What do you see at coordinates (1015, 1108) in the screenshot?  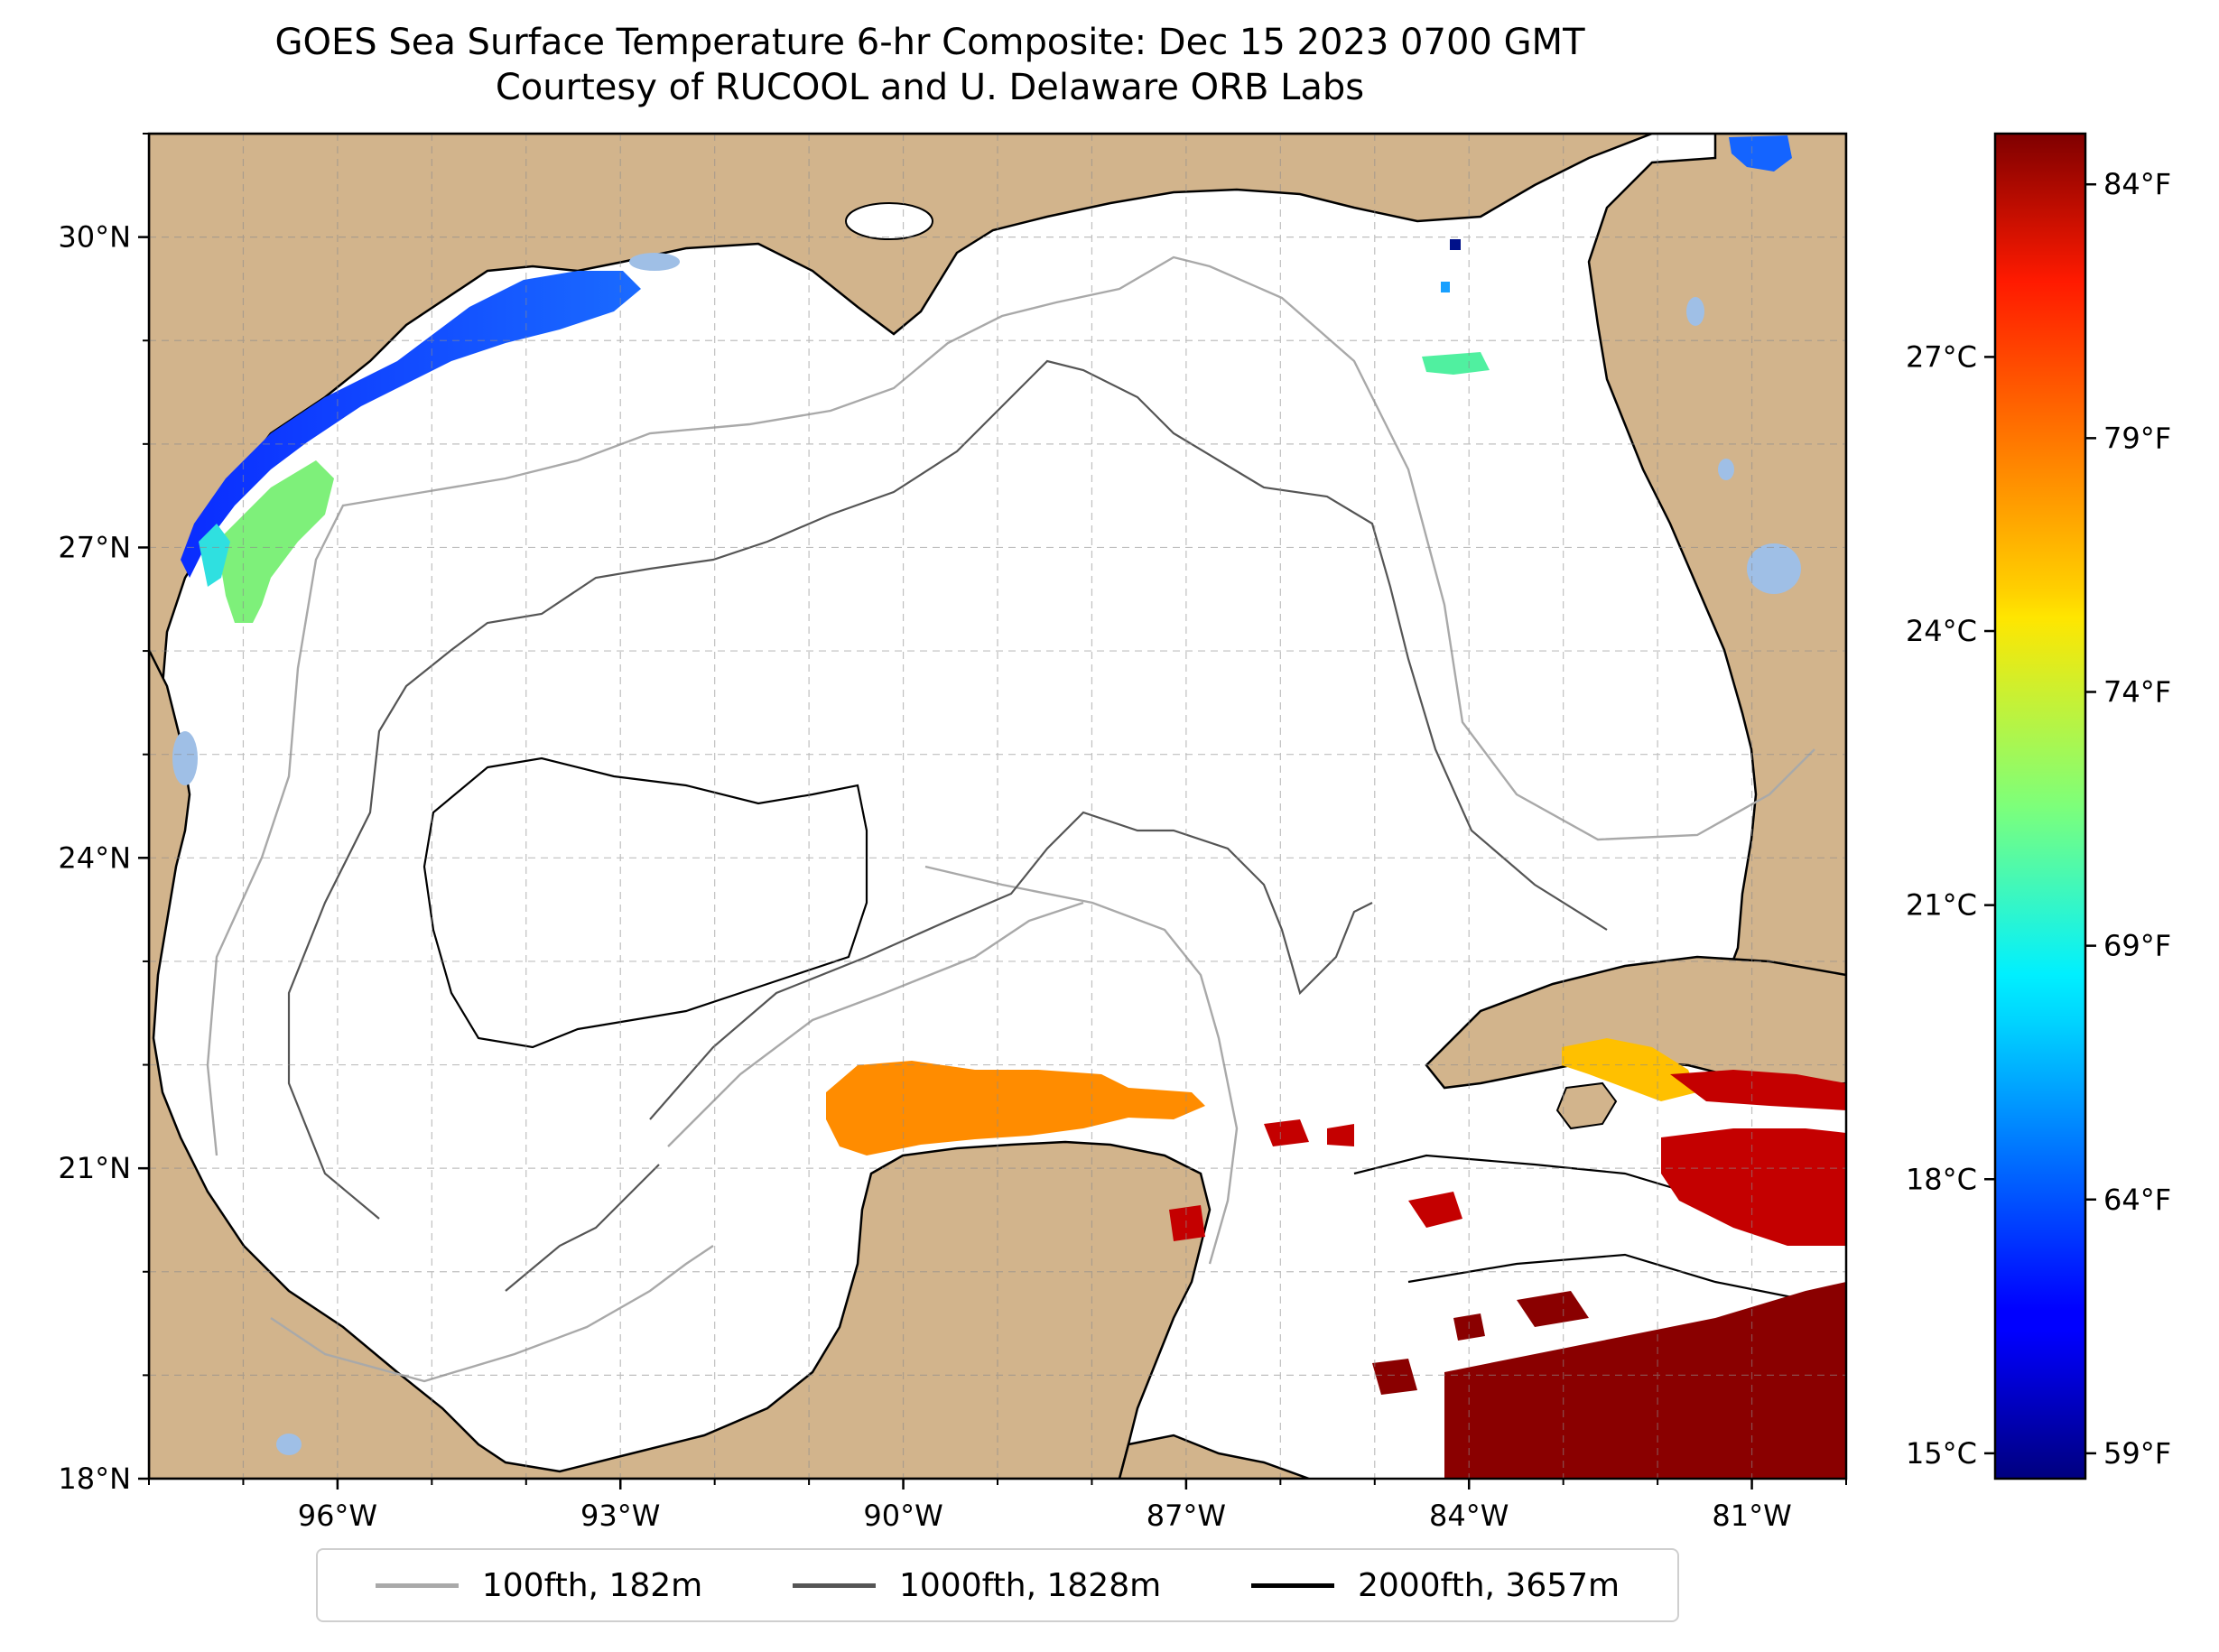 I see `sst-yucatan-orange` at bounding box center [1015, 1108].